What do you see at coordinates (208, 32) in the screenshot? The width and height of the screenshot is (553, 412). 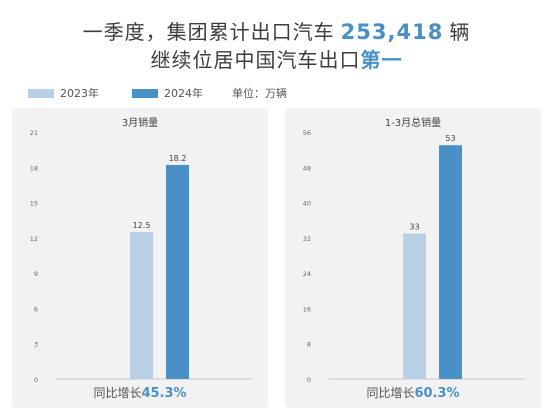 I see `headline-prefix: 一季度，集团累计出口汽车` at bounding box center [208, 32].